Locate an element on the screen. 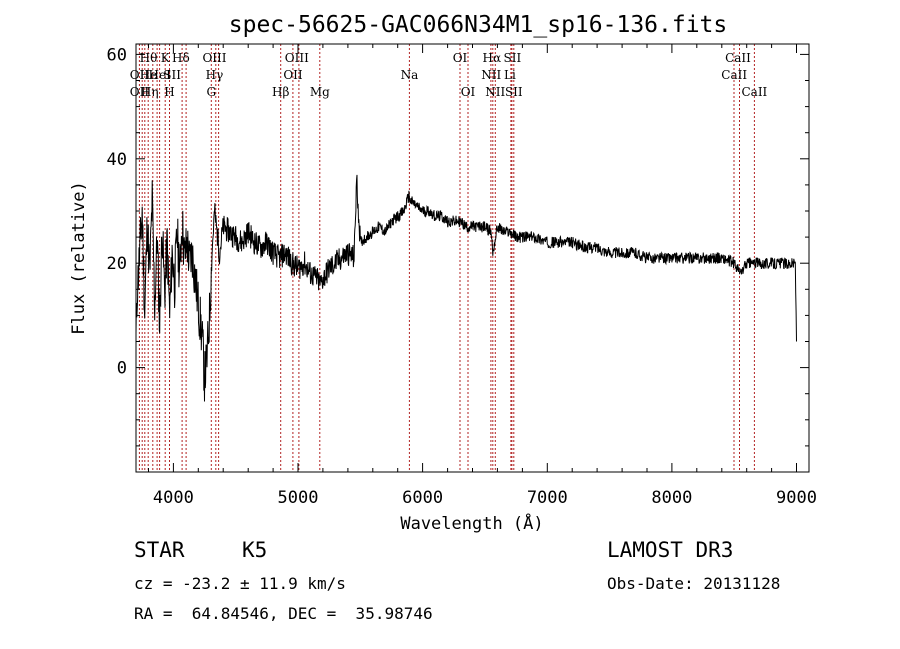 This screenshot has height=649, width=900. line-label-0: Hθ is located at coordinates (149, 58).